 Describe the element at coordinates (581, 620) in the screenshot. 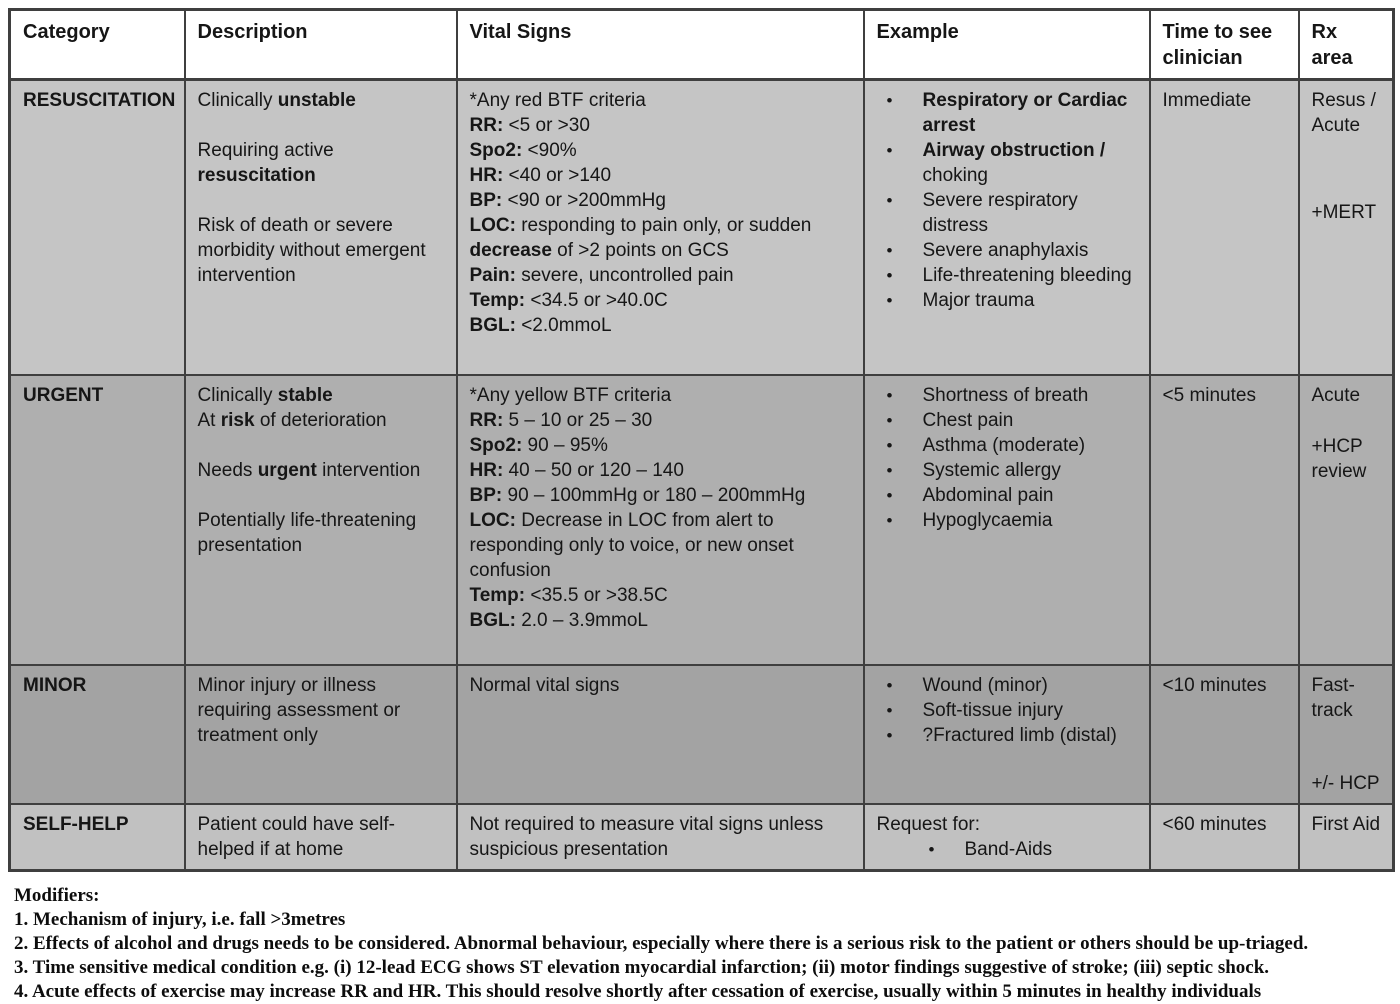

I see `text: 2.0 – 3.9mmoL` at that location.